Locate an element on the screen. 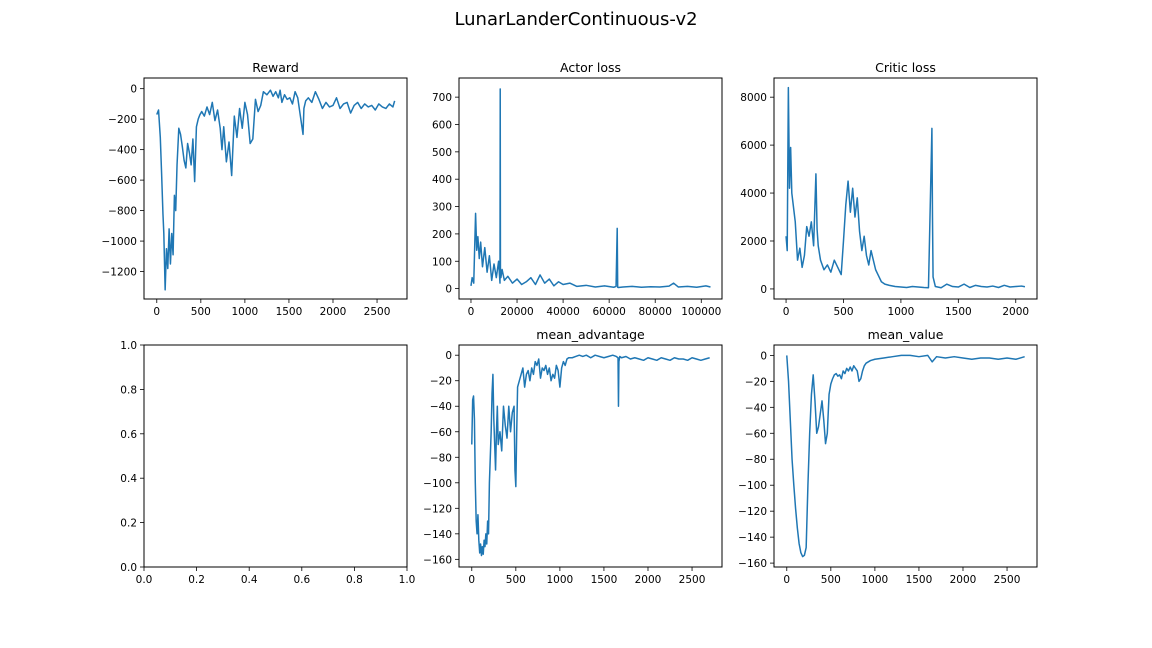 Image resolution: width=1152 pixels, height=648 pixels. y-tick-label: −800 is located at coordinates (122, 212).